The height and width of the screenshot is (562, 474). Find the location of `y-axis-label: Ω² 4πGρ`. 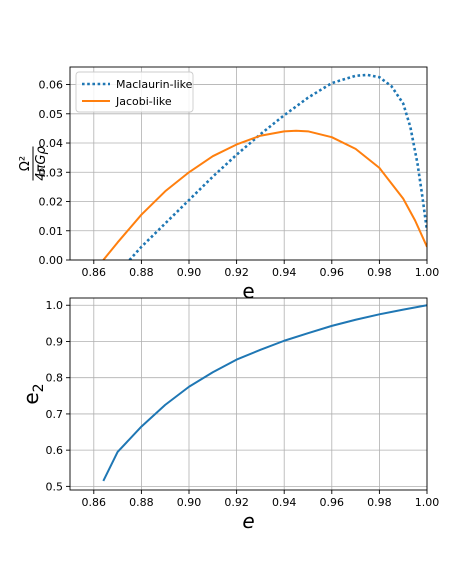

y-axis-label: Ω² 4πGρ is located at coordinates (33, 163).